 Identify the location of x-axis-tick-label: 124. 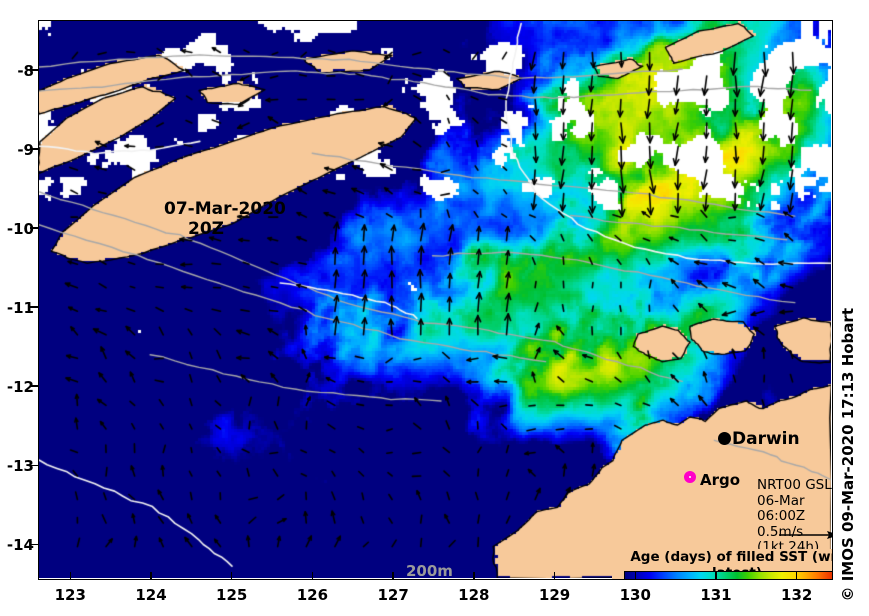
(151, 595).